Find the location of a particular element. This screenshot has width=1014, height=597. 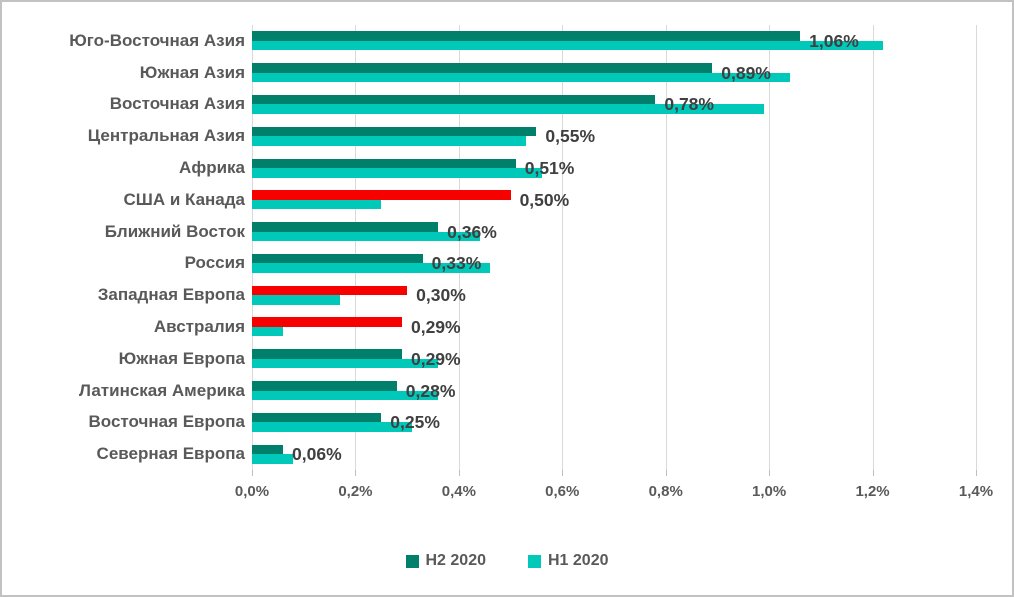

category-label: Южная Европа is located at coordinates (181, 358).